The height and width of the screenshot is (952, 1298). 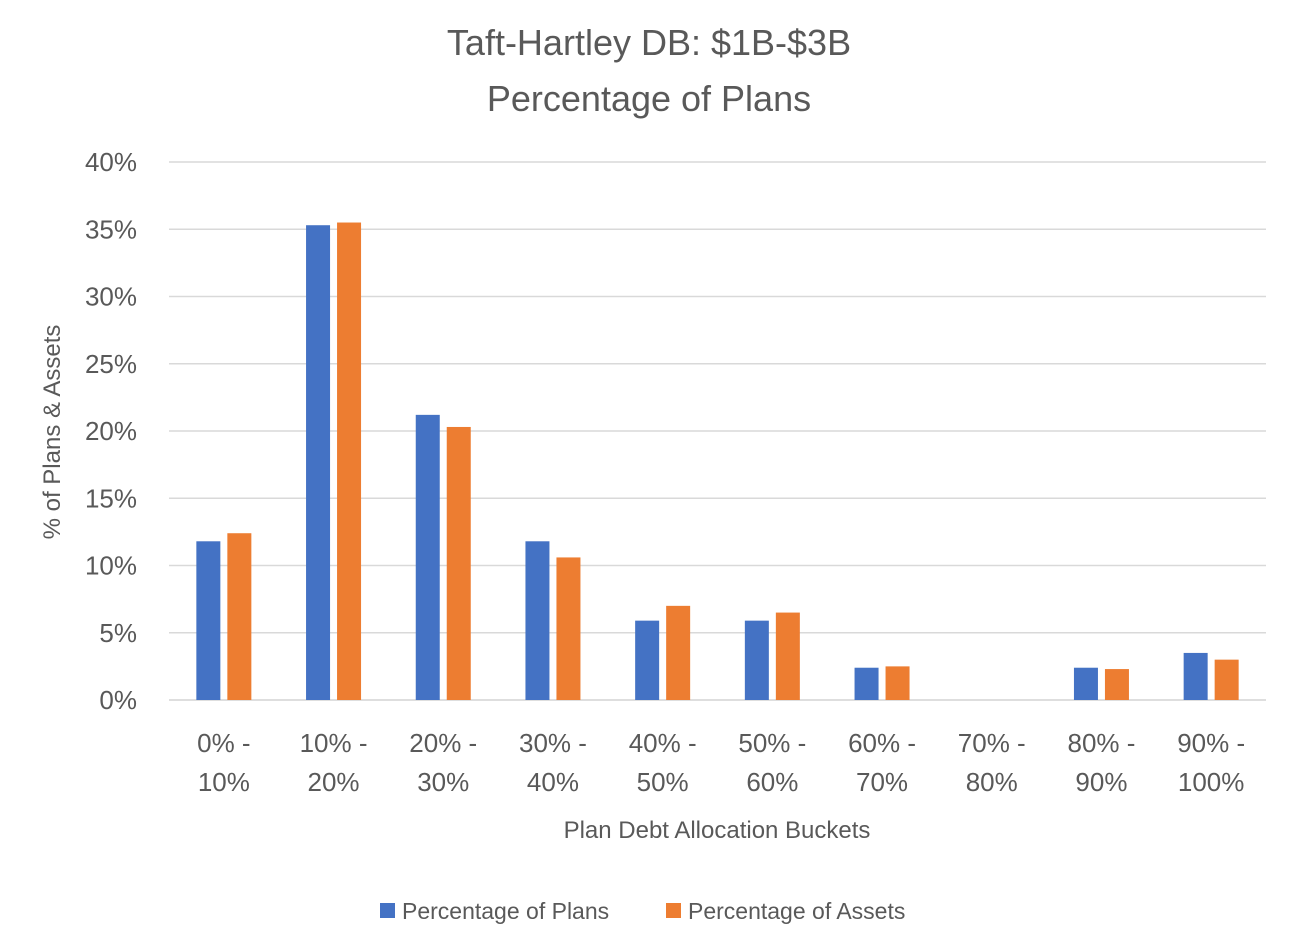 What do you see at coordinates (1211, 782) in the screenshot?
I see `x-tick-label: 100%` at bounding box center [1211, 782].